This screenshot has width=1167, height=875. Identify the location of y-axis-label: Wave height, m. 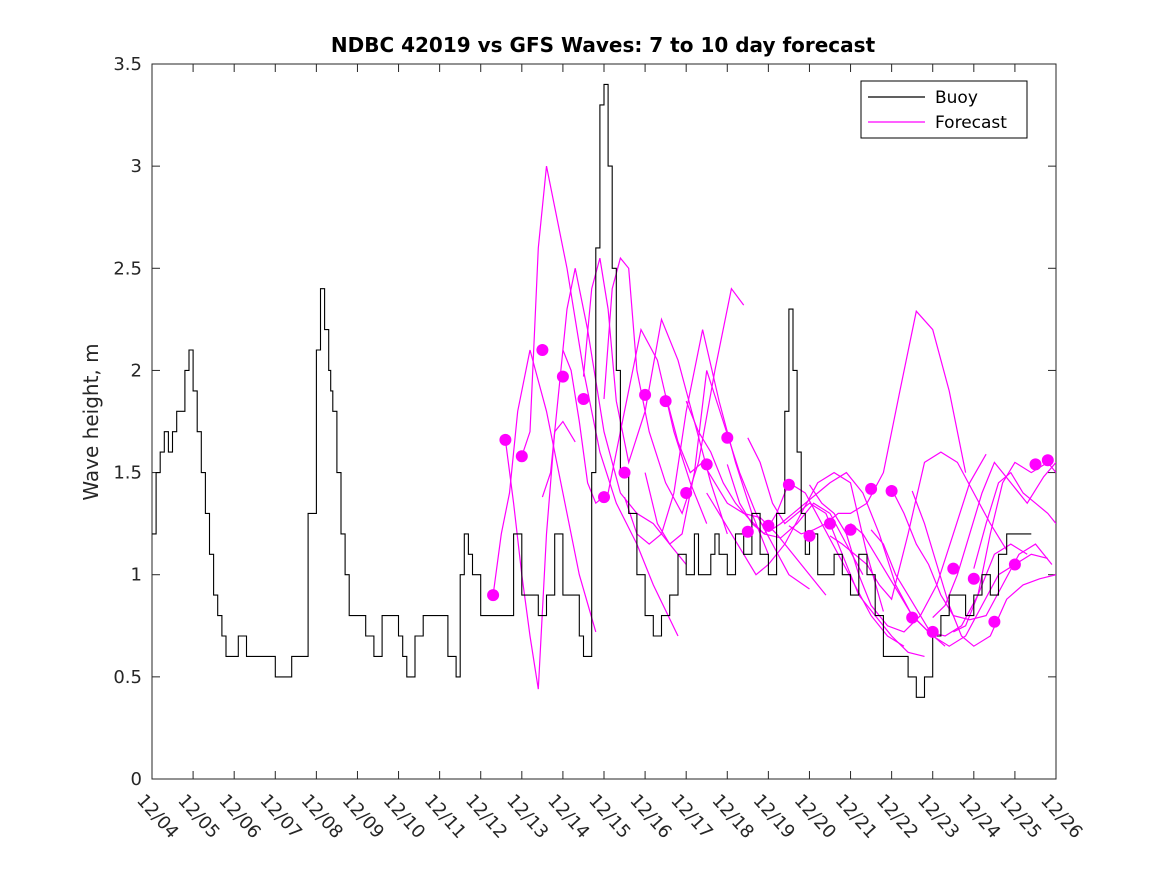
(91, 421).